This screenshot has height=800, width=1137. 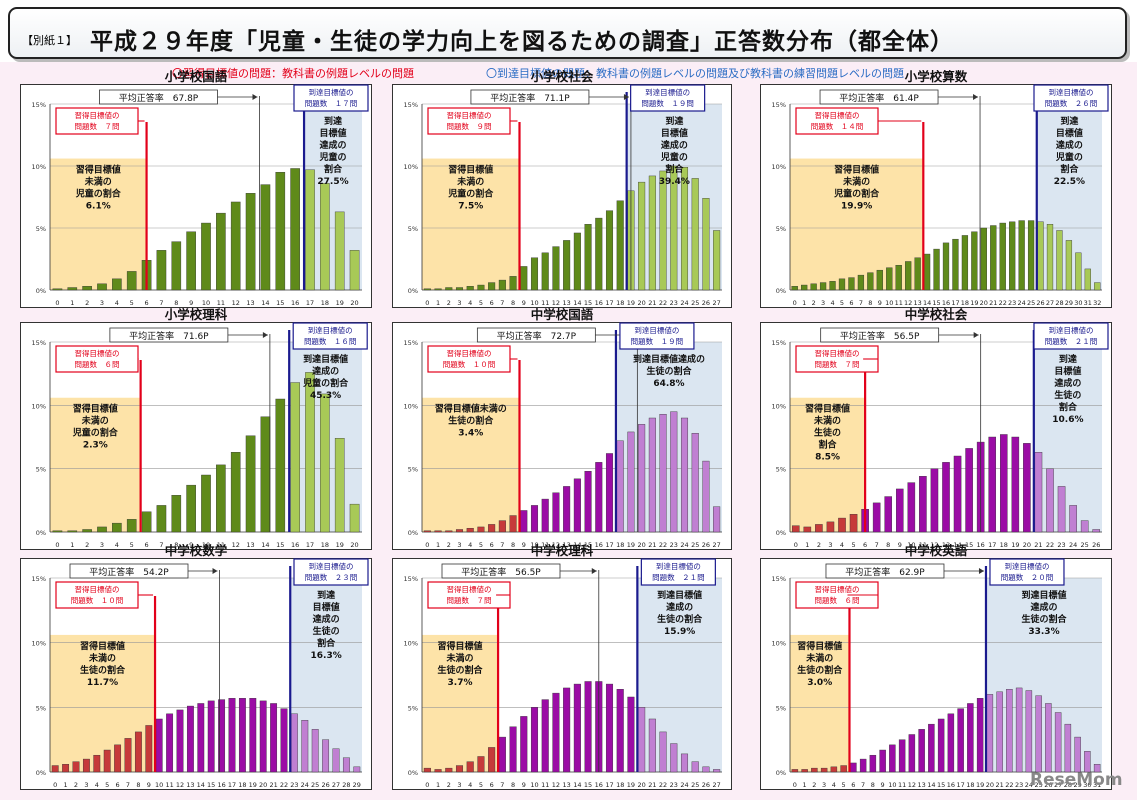 What do you see at coordinates (1040, 303) in the screenshot?
I see `x-tick-label: 26` at bounding box center [1040, 303].